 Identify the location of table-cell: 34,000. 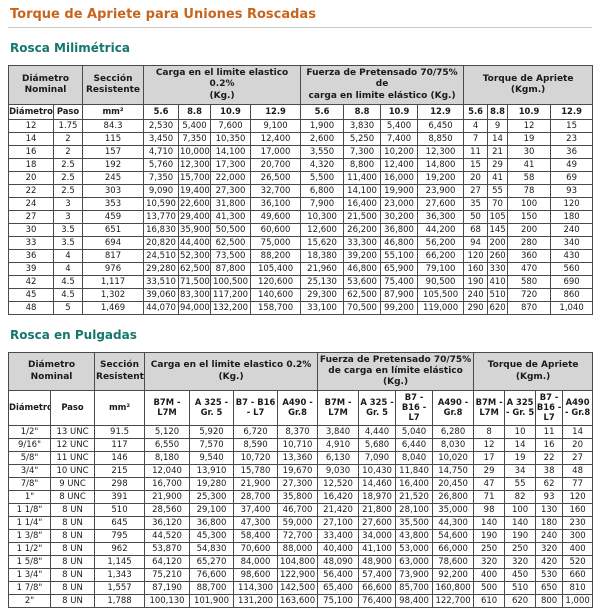
(377, 536).